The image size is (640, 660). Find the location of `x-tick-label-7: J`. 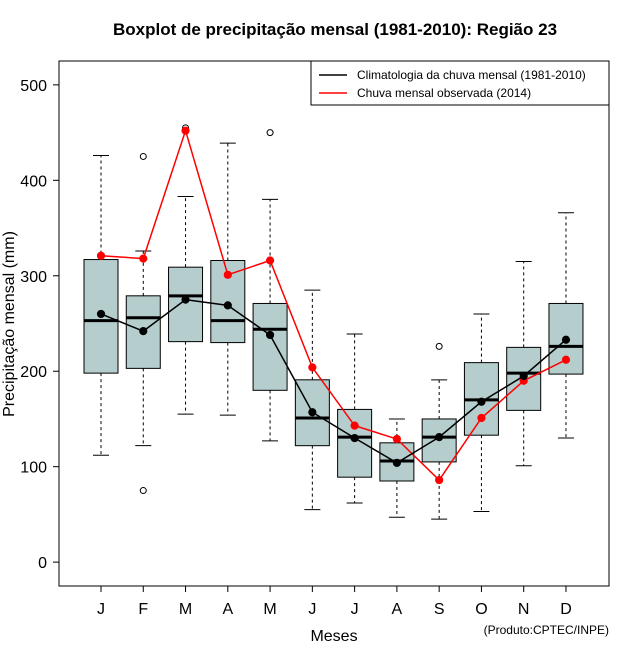

x-tick-label-7: J is located at coordinates (355, 609).